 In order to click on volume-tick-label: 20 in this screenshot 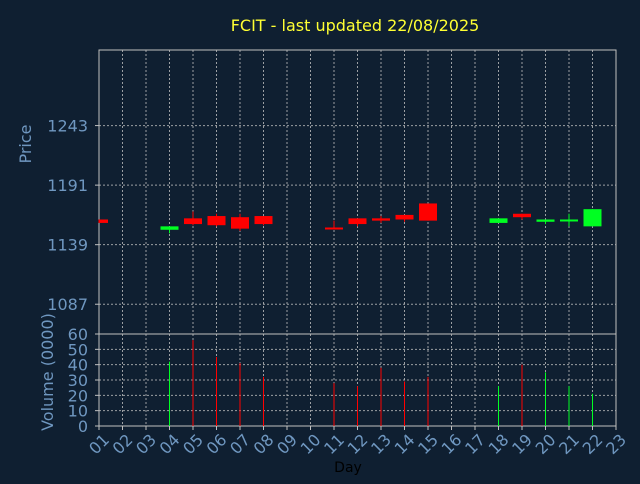, I will do `click(78, 395)`.